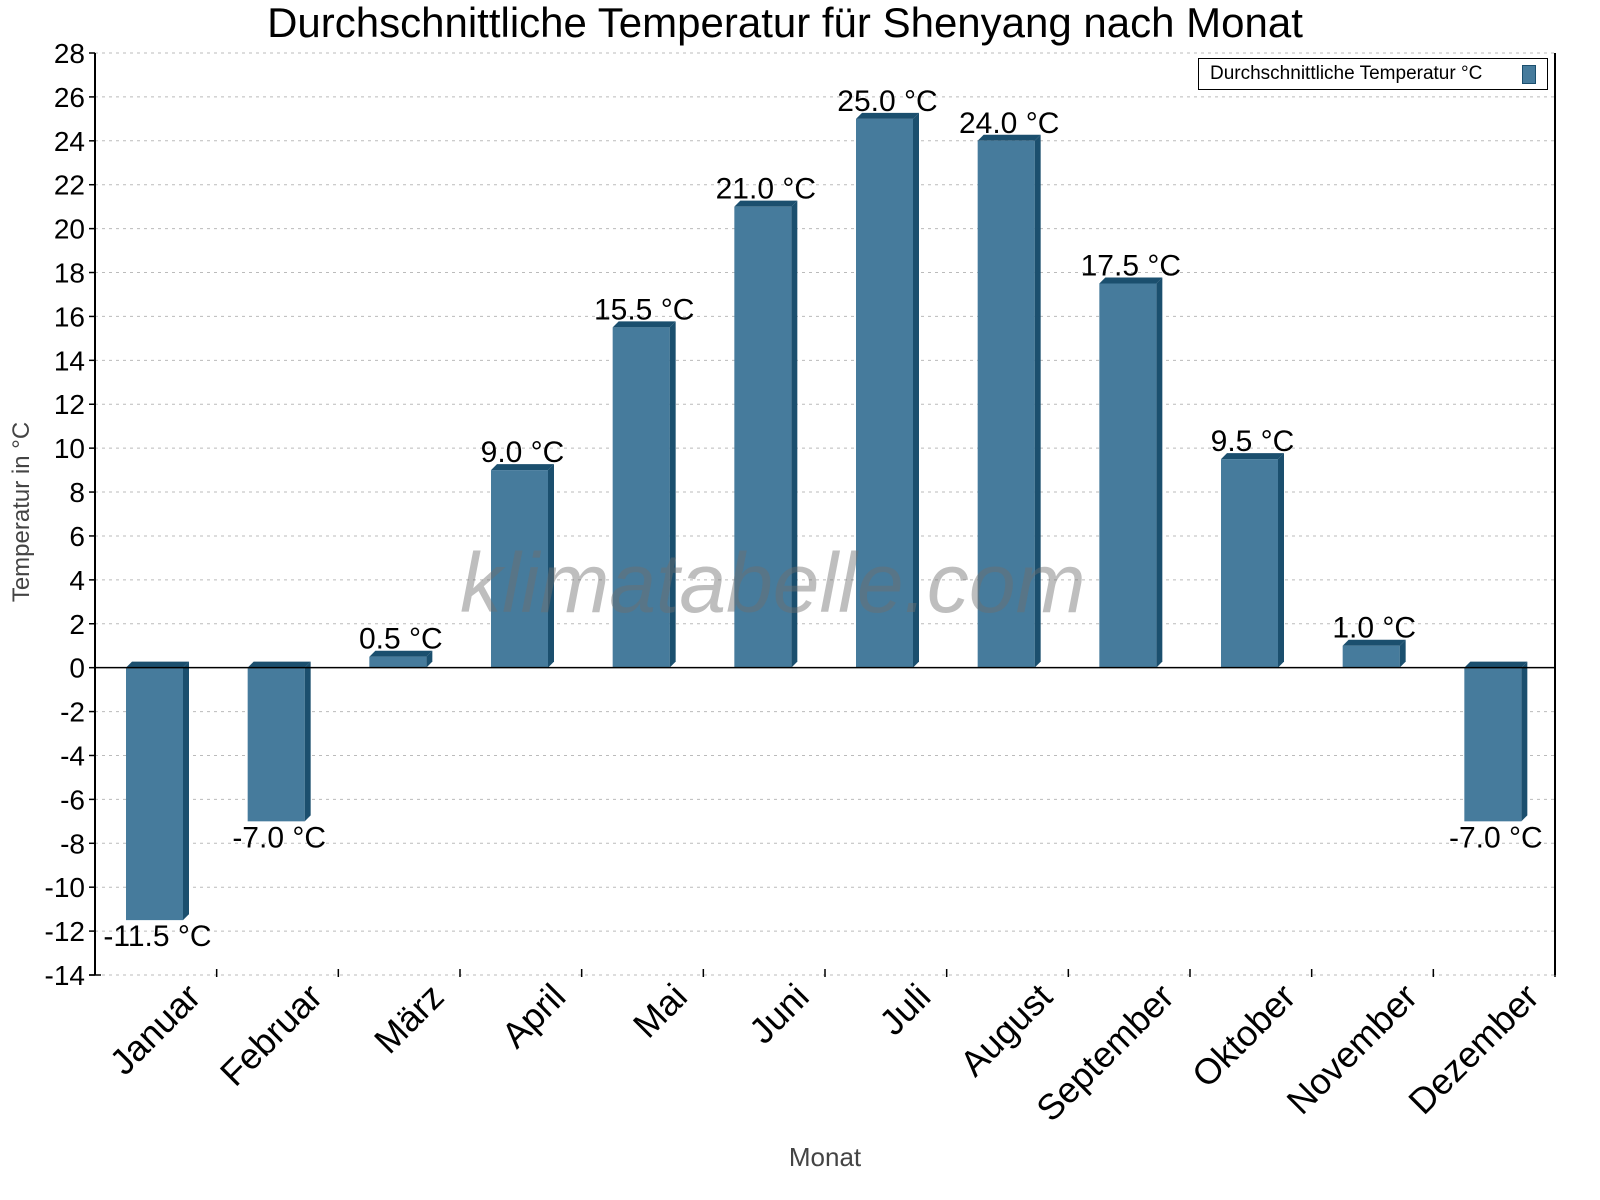 Image resolution: width=1600 pixels, height=1200 pixels. Describe the element at coordinates (69, 185) in the screenshot. I see `y-tick-label: 22` at that location.